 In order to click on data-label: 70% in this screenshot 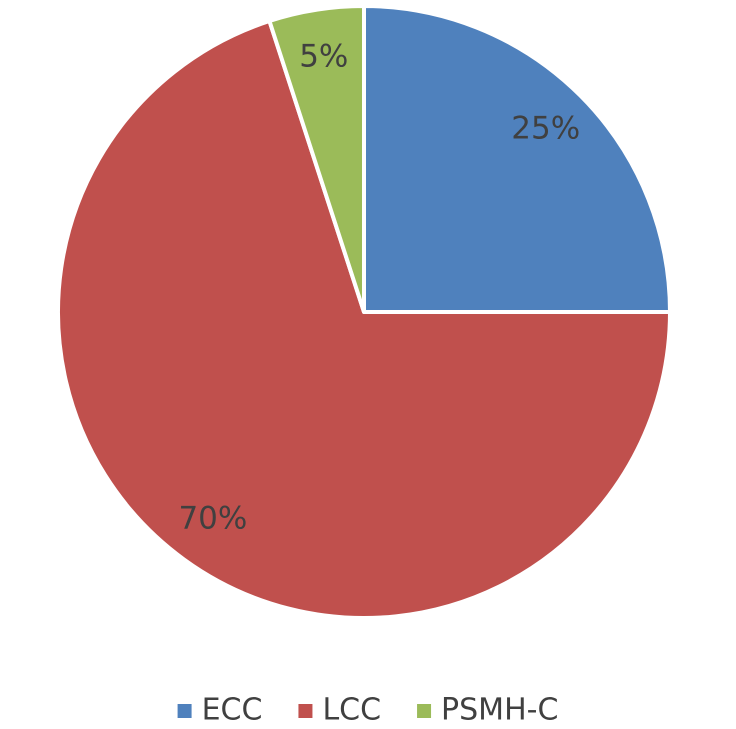, I will do `click(212, 518)`.